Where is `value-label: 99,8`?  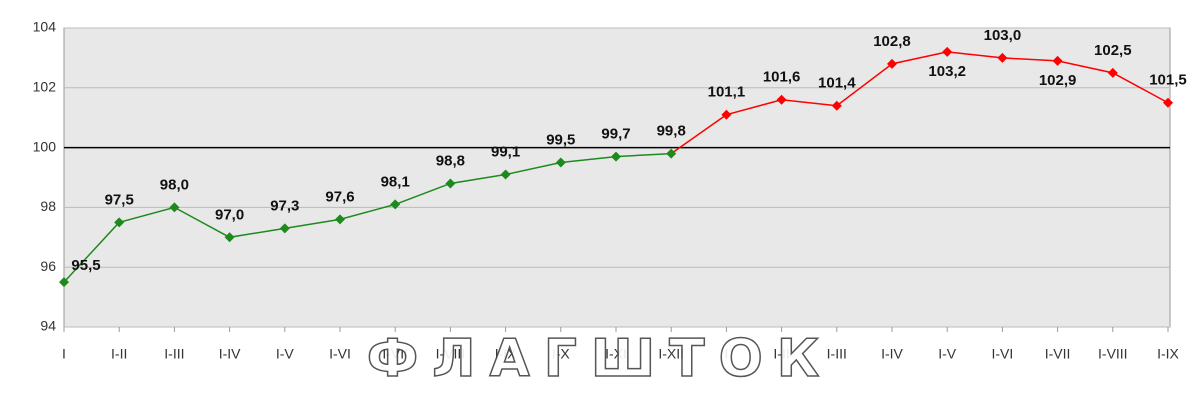 value-label: 99,8 is located at coordinates (671, 131).